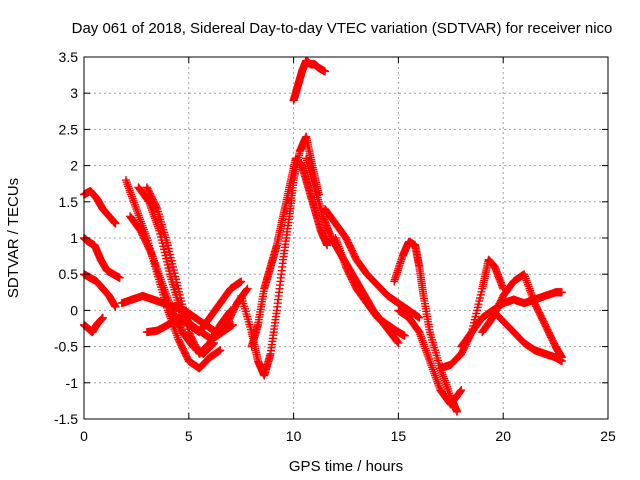 This screenshot has width=640, height=480. I want to click on y-tick-label: 0, so click(74, 310).